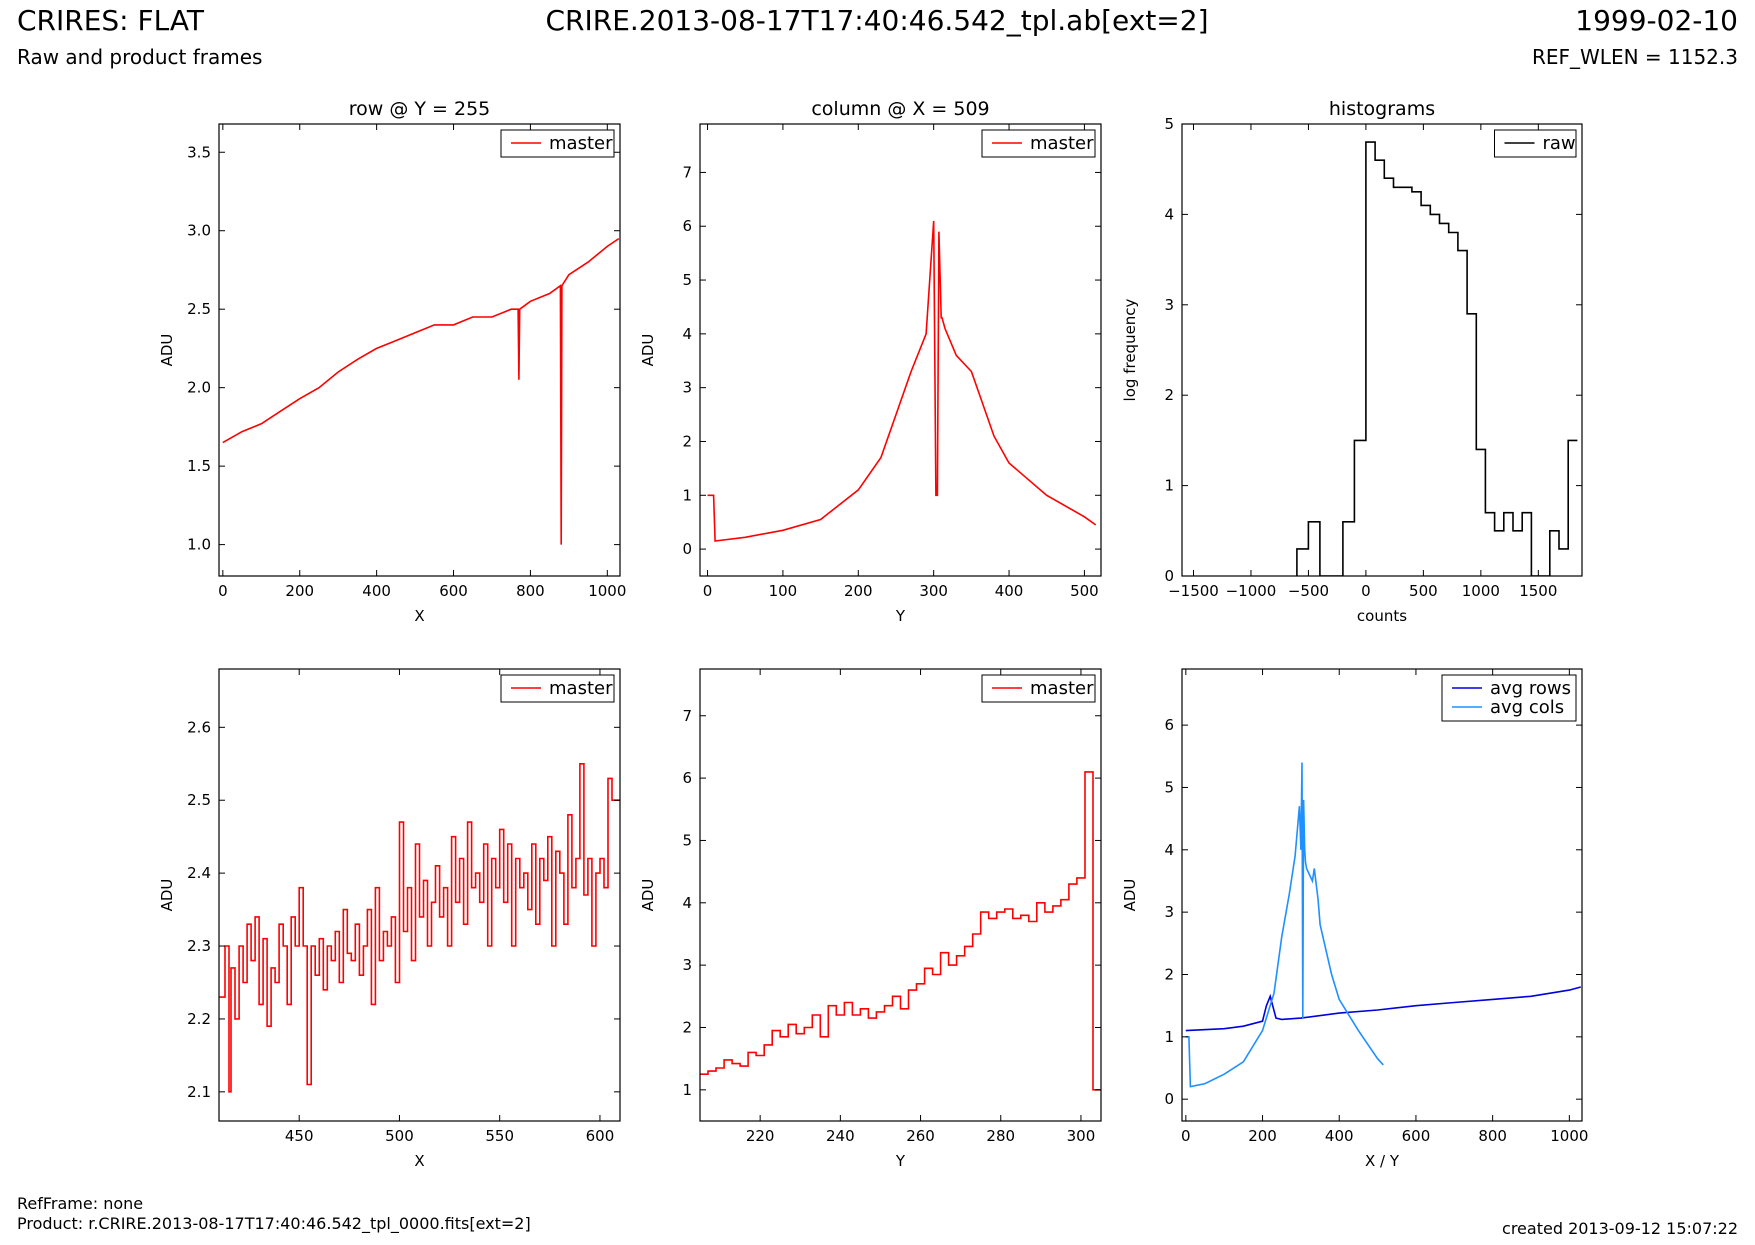 The image size is (1755, 1245). What do you see at coordinates (199, 727) in the screenshot?
I see `y-tick-label: 2.6` at bounding box center [199, 727].